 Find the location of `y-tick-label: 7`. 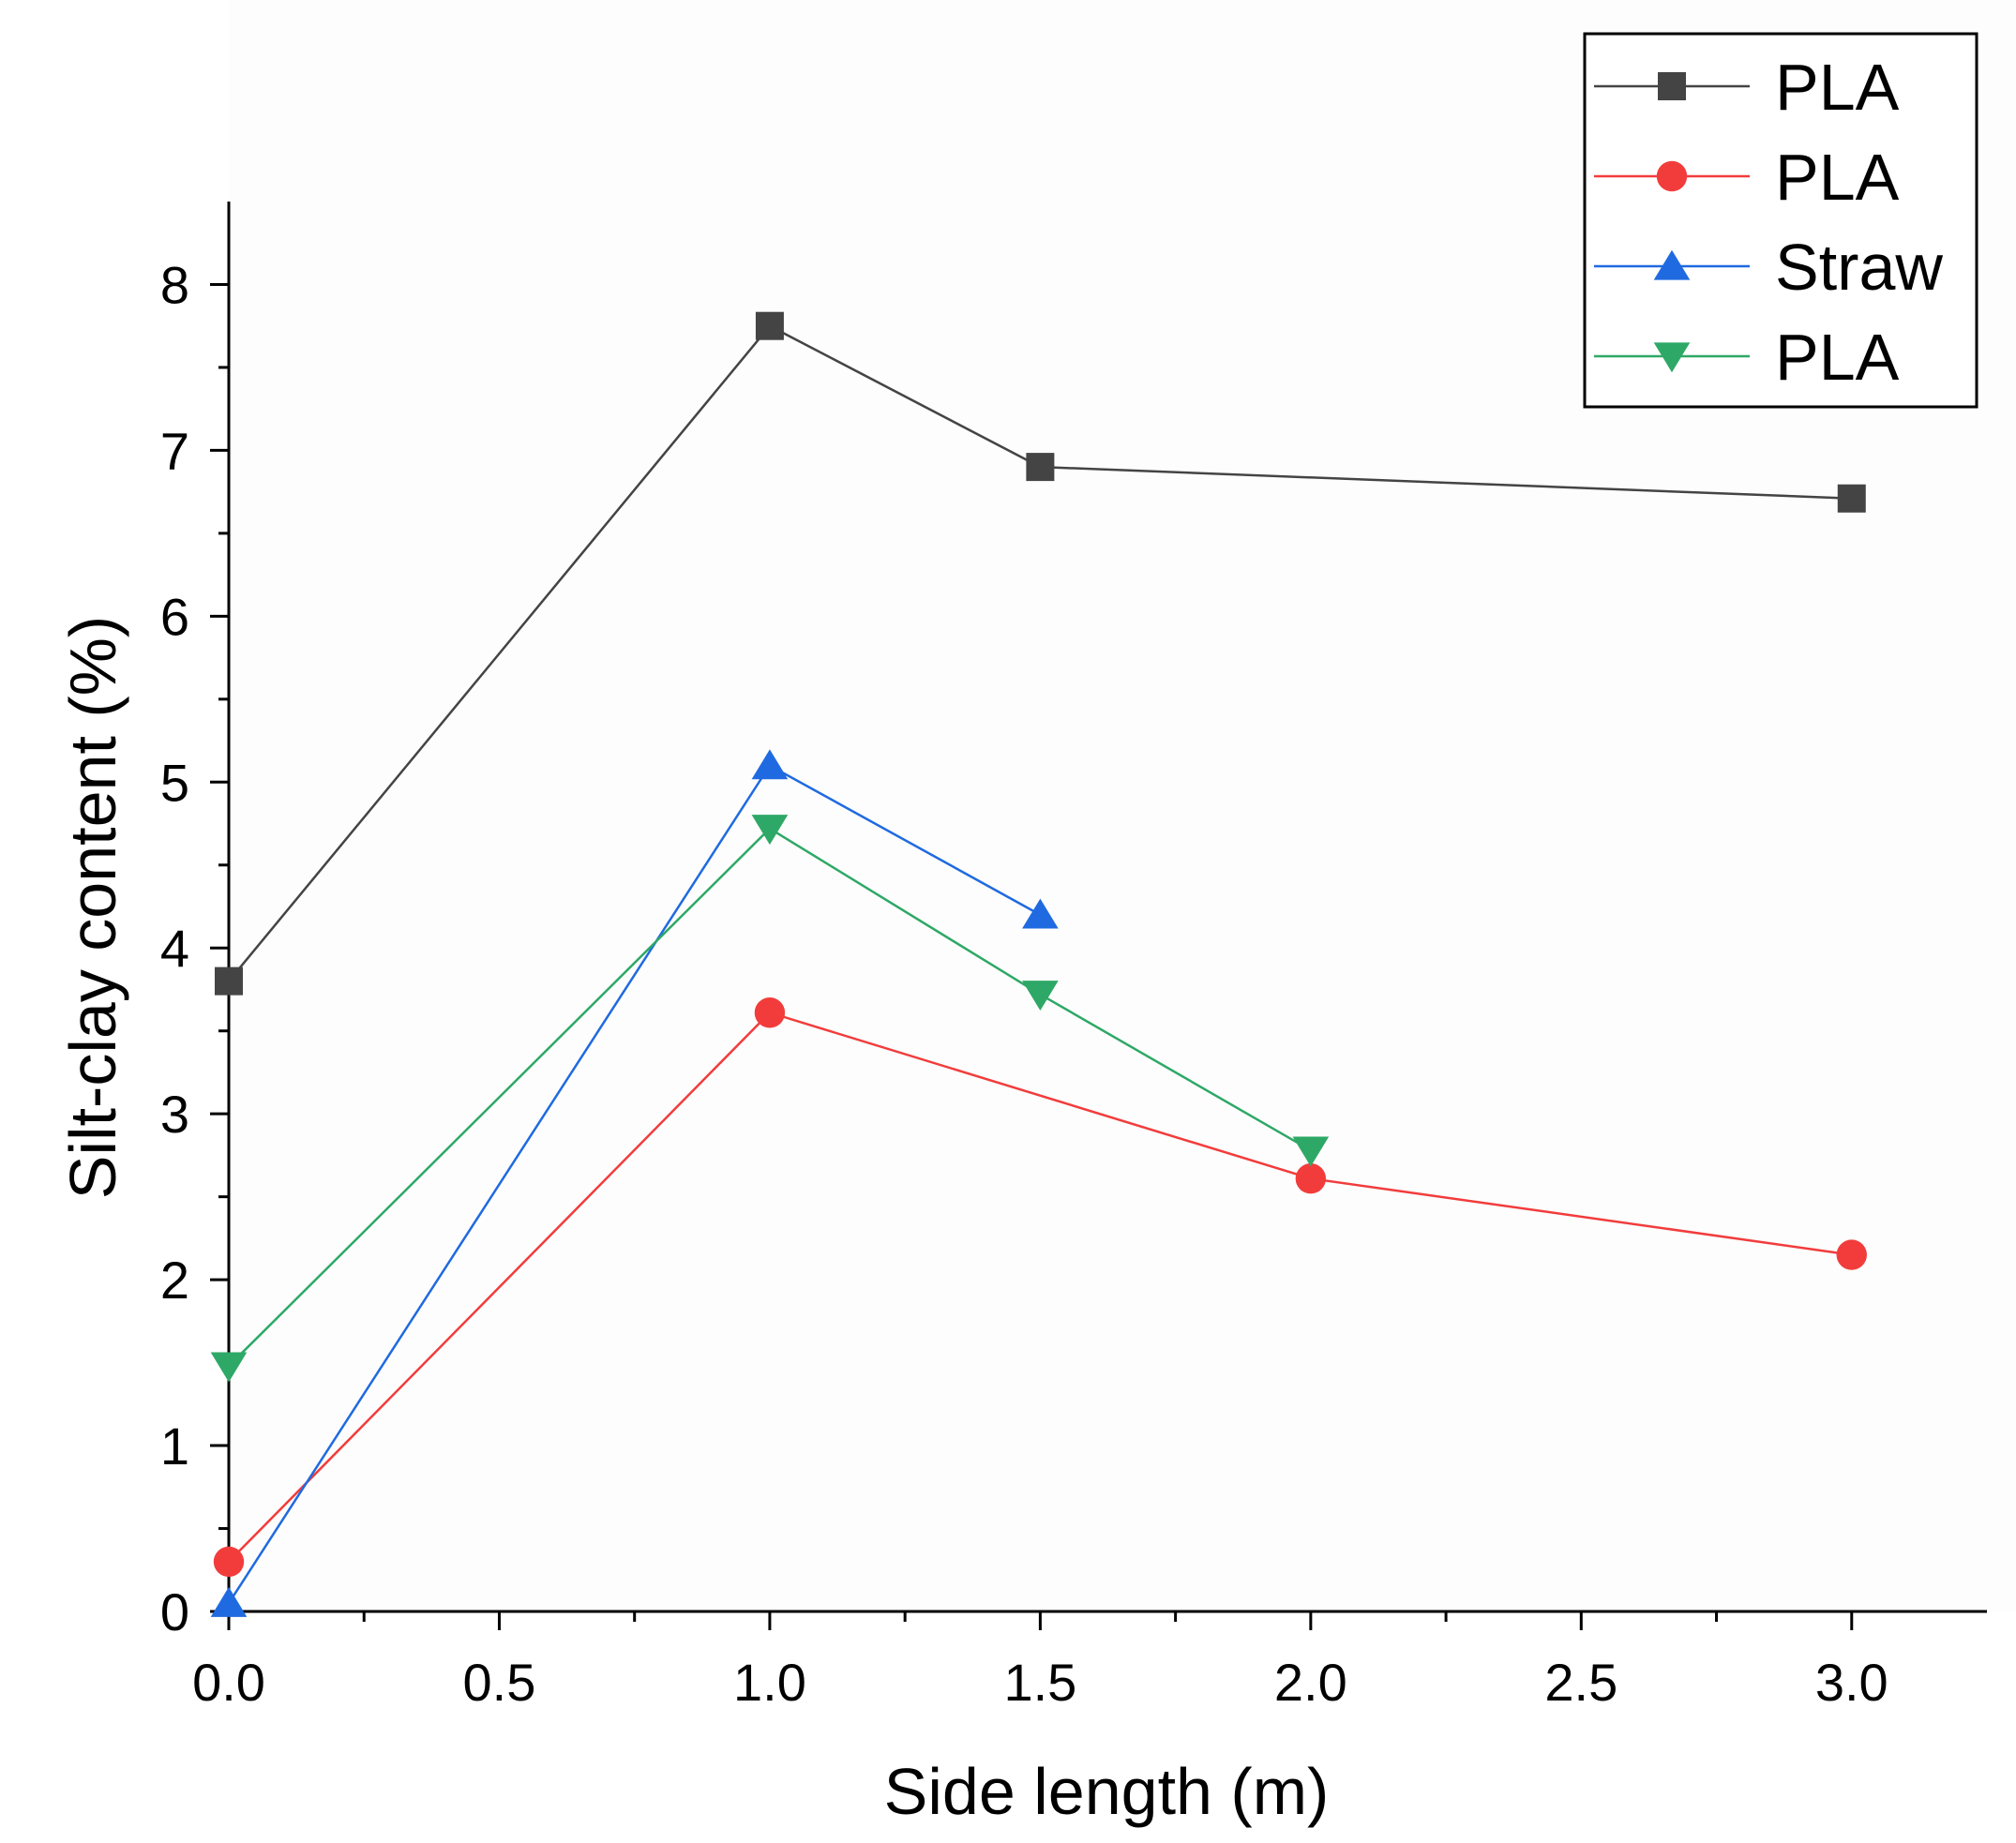

y-tick-label: 7 is located at coordinates (174, 451).